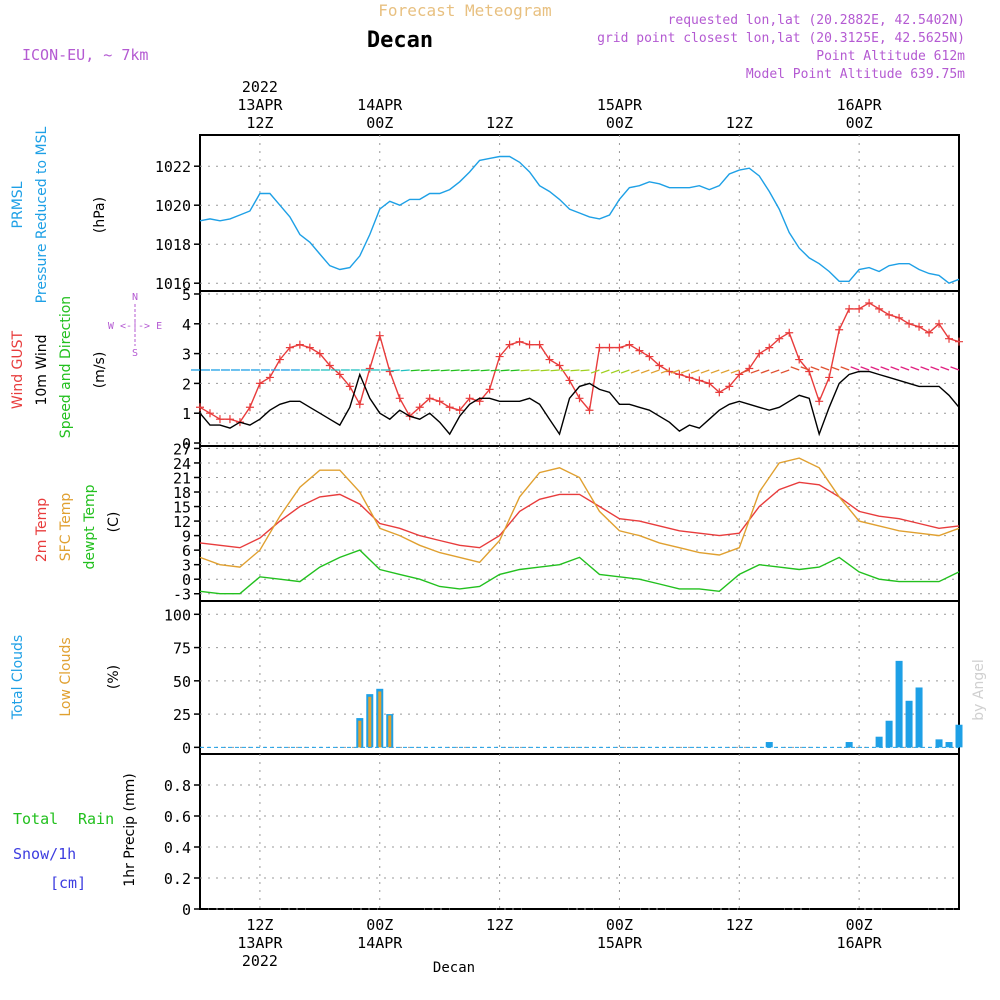  What do you see at coordinates (42, 214) in the screenshot?
I see `pressure-msl-label: Pressure Reduced to MSL` at bounding box center [42, 214].